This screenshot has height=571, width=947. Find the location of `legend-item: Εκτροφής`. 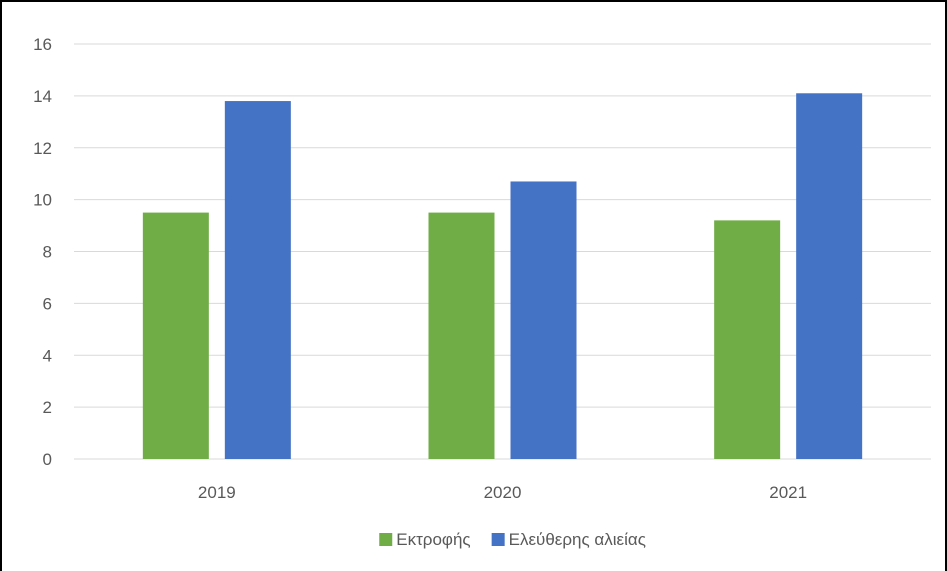

legend-item: Εκτροφής is located at coordinates (425, 539).